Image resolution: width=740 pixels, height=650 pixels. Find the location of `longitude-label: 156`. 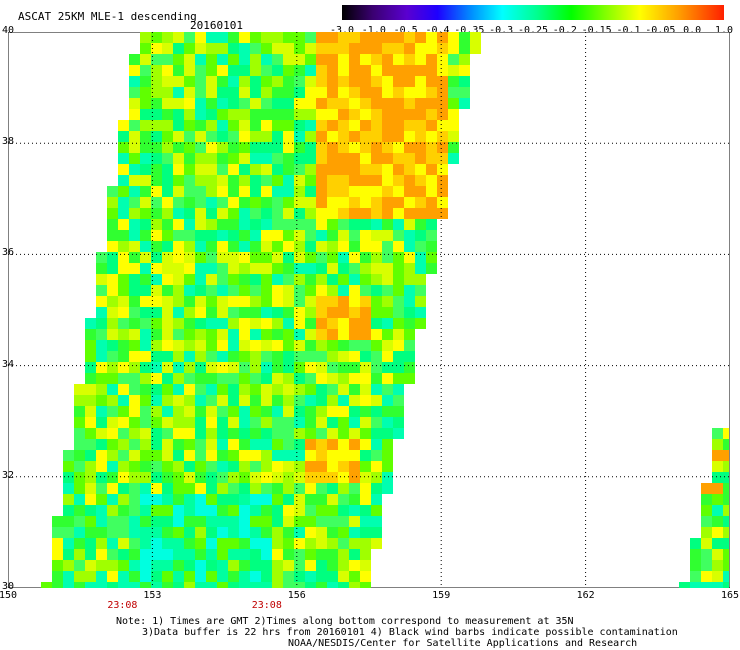

longitude-label: 156 is located at coordinates (296, 595).